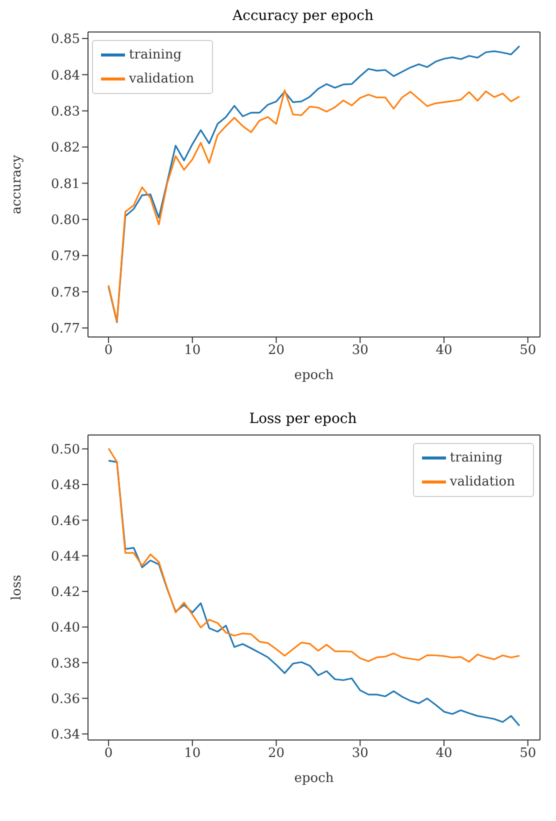 This screenshot has height=821, width=556. What do you see at coordinates (65, 735) in the screenshot?
I see `y-tick-label: 0.34` at bounding box center [65, 735].